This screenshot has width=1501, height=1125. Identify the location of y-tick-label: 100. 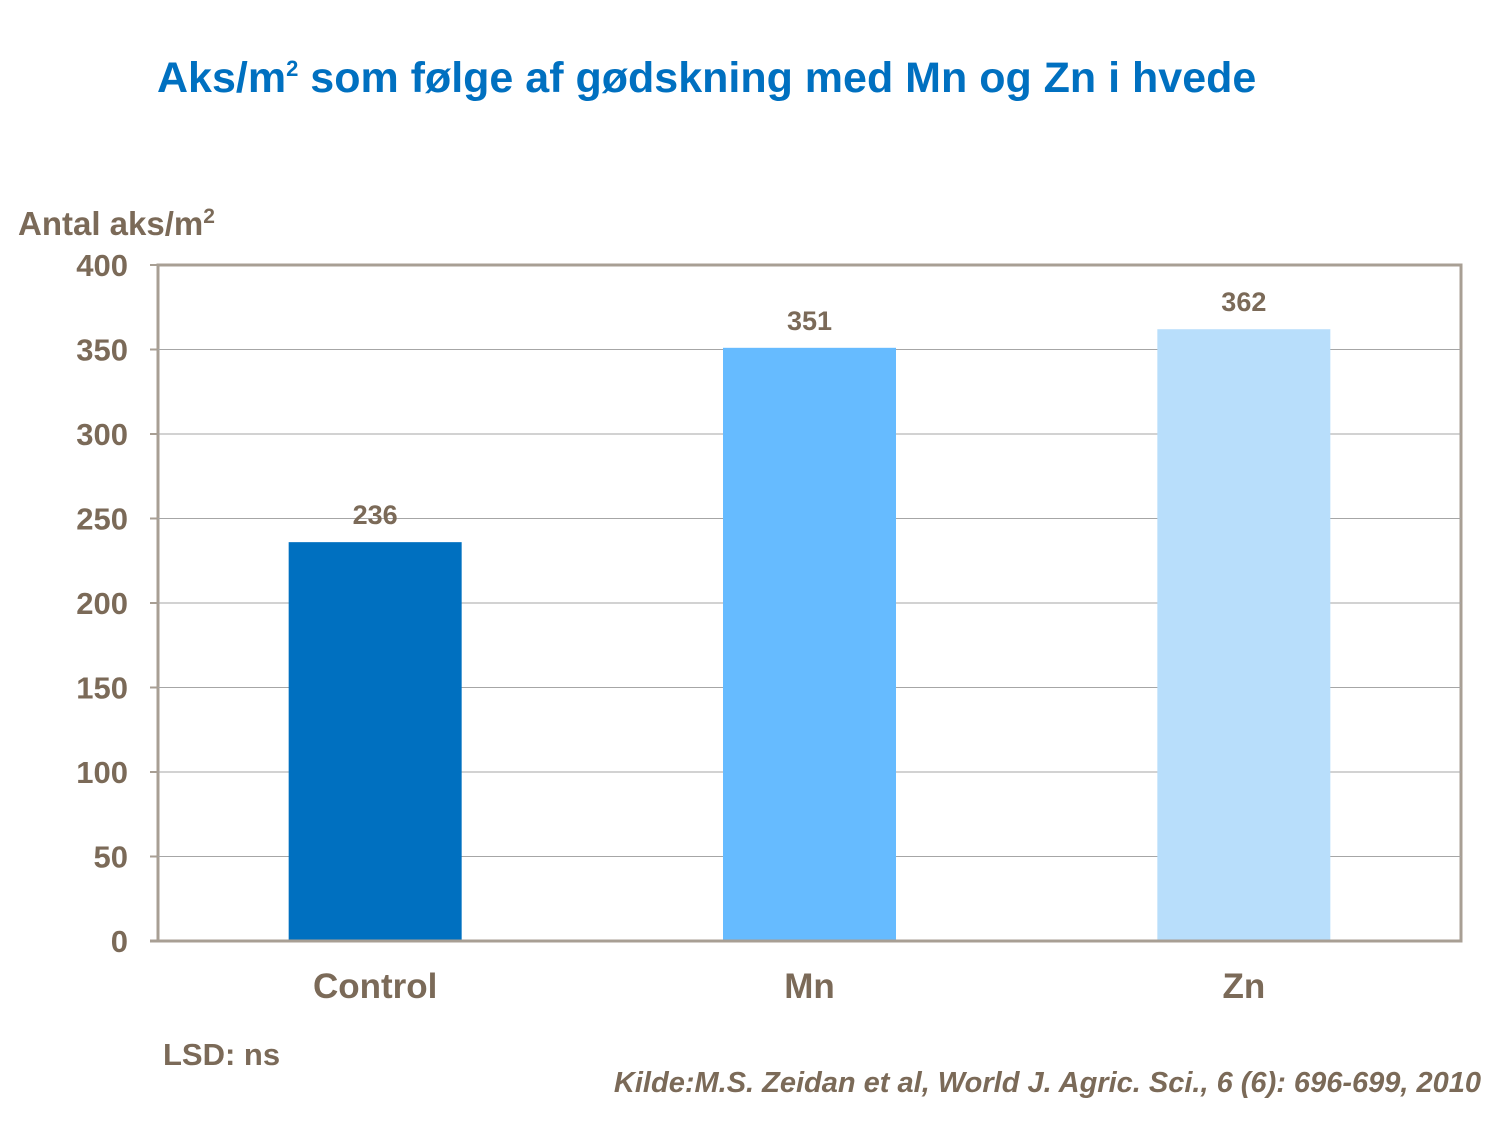
(102, 772).